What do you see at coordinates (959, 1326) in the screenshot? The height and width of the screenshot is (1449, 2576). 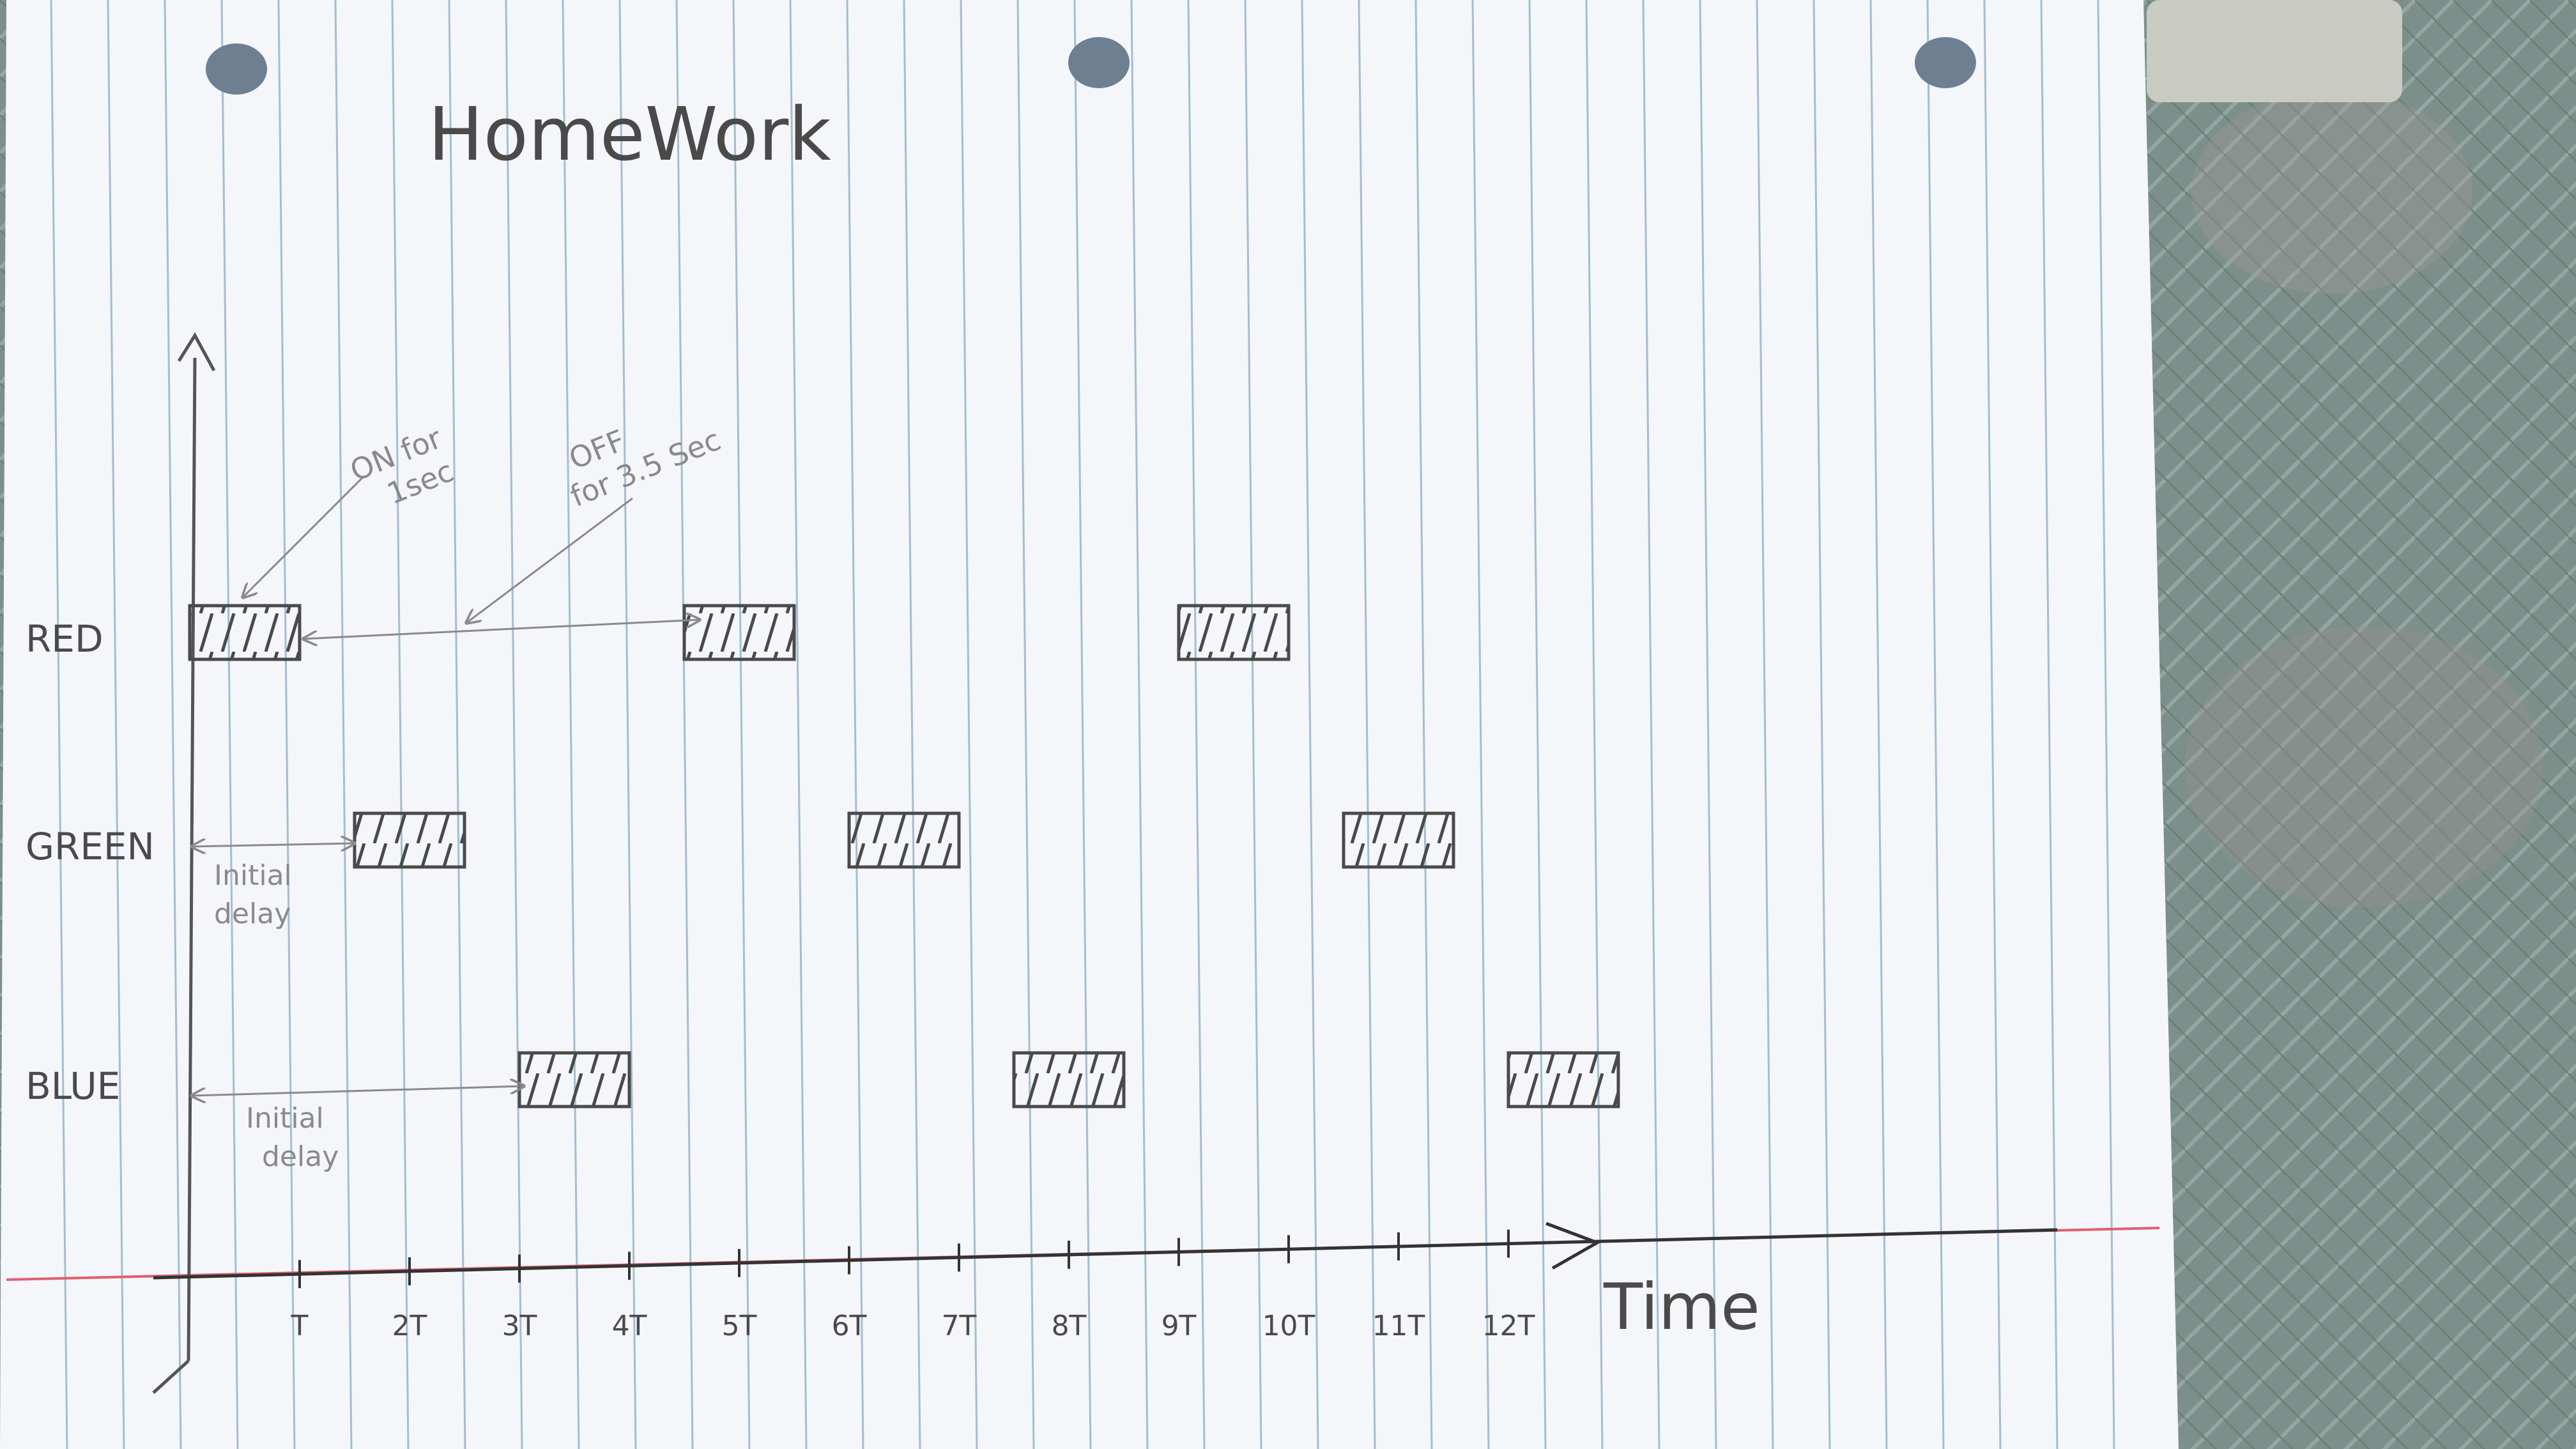 I see `tick-label-7T: 7T` at bounding box center [959, 1326].